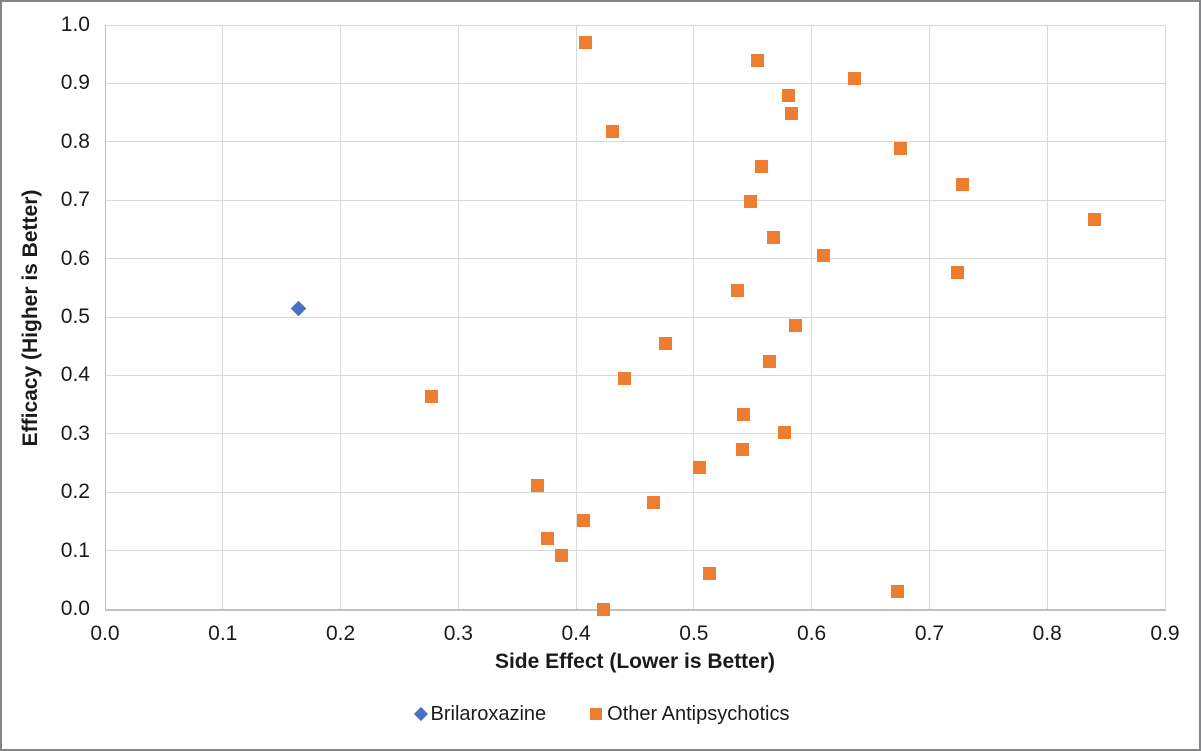 The image size is (1201, 751). I want to click on y-axis-line, so click(105, 317).